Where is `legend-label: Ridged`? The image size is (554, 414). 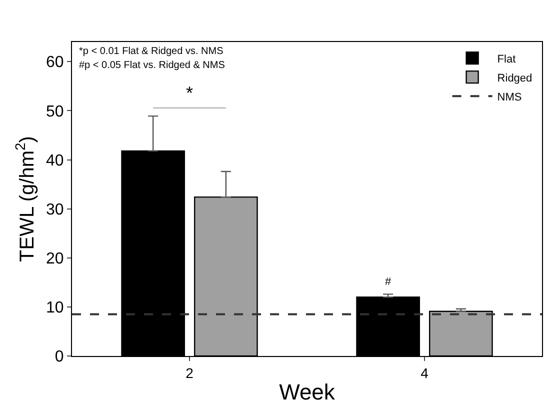 legend-label: Ridged is located at coordinates (514, 78).